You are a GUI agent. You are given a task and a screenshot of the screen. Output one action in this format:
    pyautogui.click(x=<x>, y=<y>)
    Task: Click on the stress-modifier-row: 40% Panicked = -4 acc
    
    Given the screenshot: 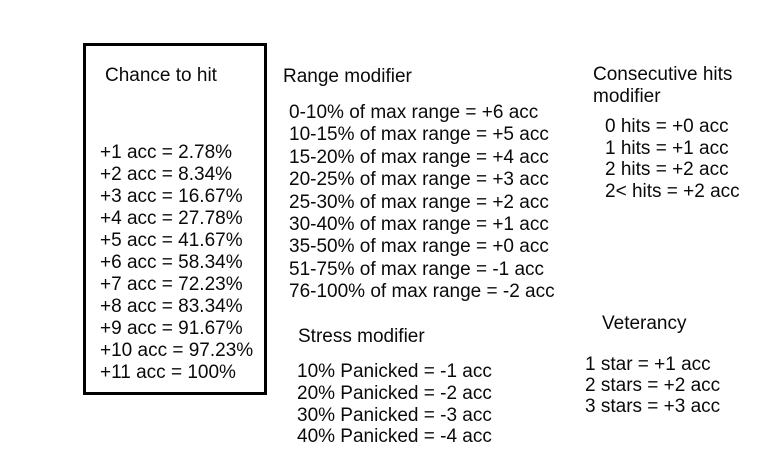 What is the action you would take?
    pyautogui.click(x=394, y=437)
    